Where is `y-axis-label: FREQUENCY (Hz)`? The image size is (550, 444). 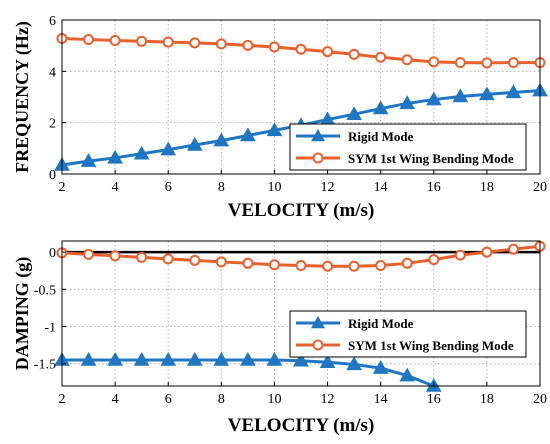 y-axis-label: FREQUENCY (Hz) is located at coordinates (22, 97).